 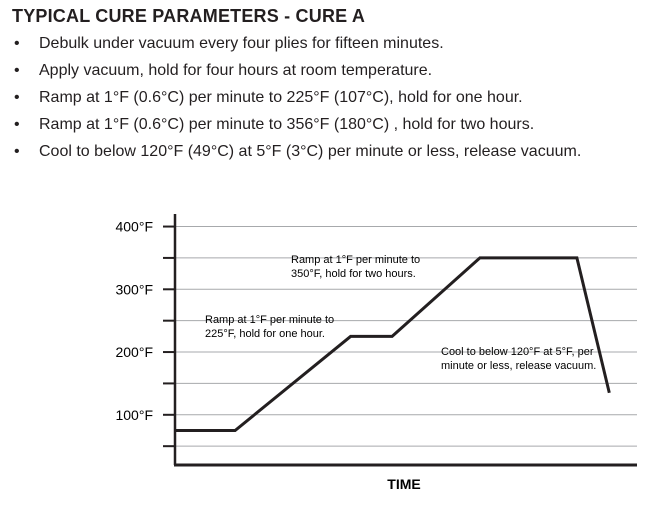 I want to click on x-axis-label: TIME, so click(x=403, y=484).